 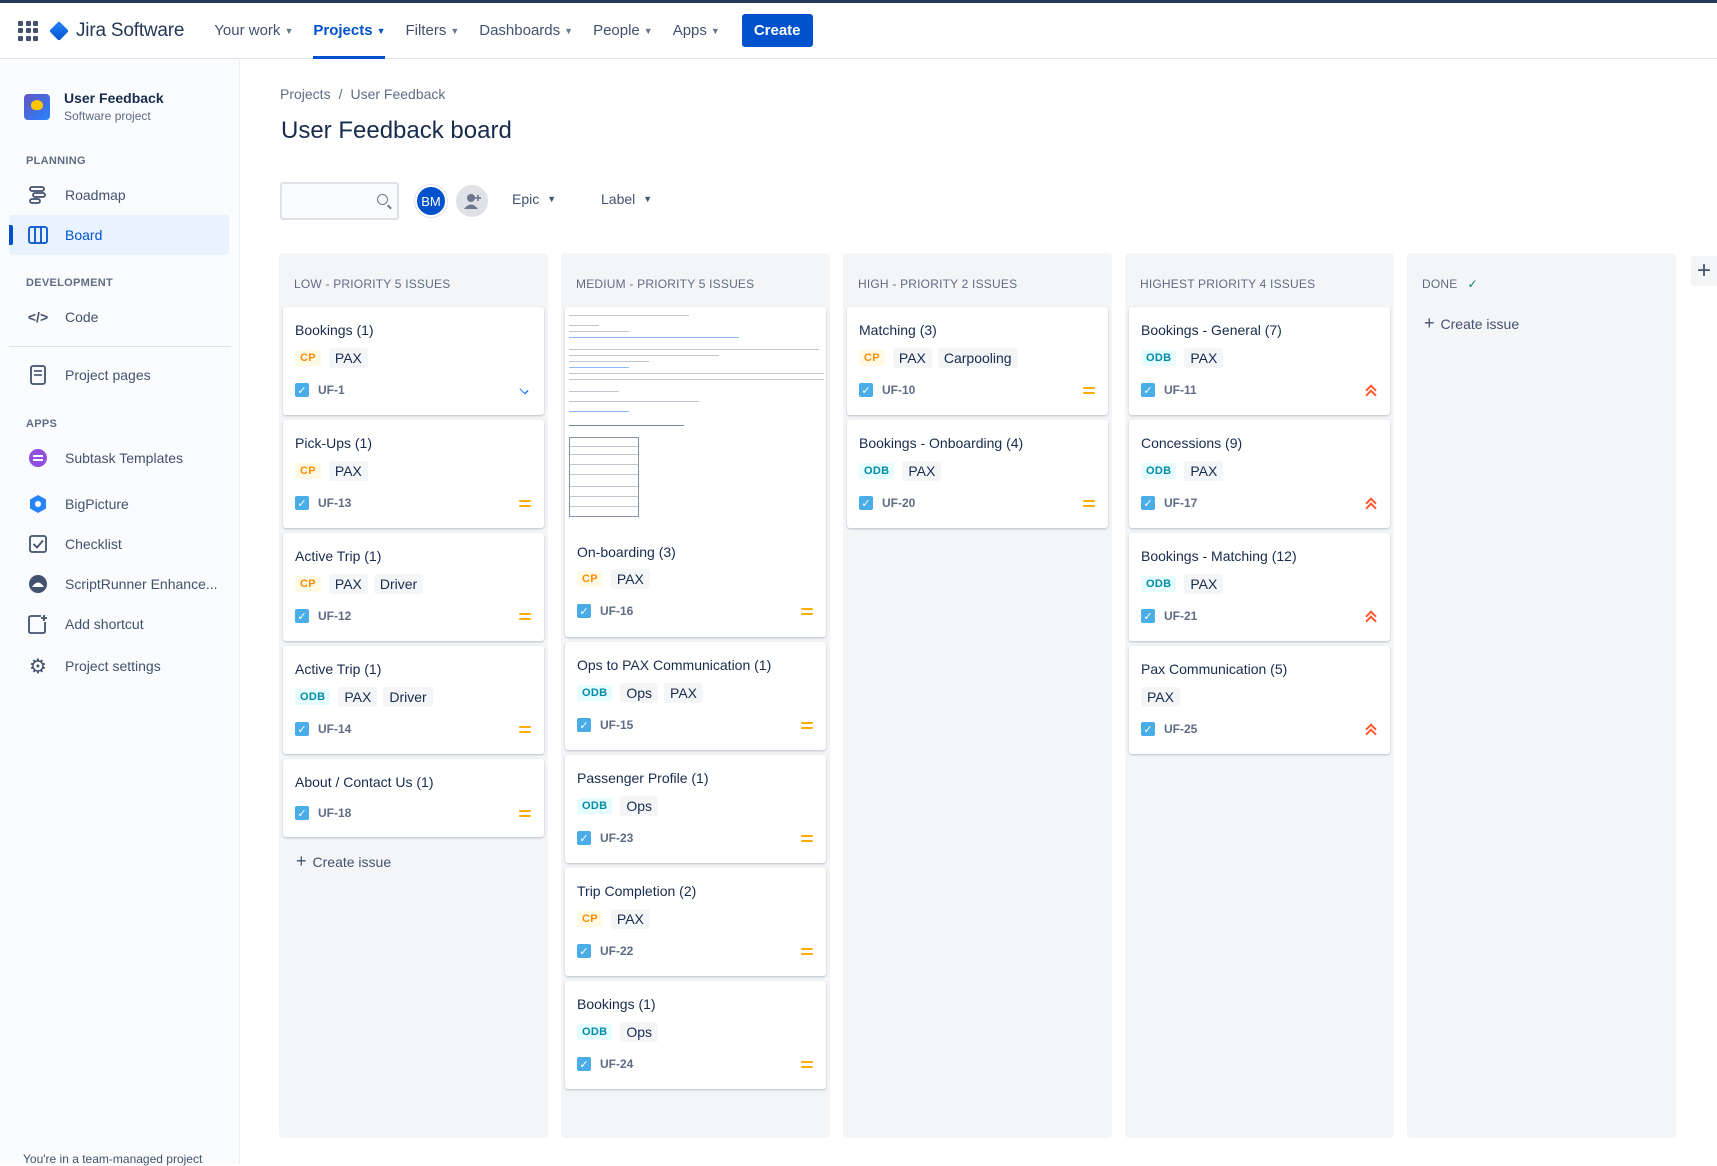 What do you see at coordinates (119, 666) in the screenshot?
I see `sidebar-item-project-settings: ⚙ Project settings` at bounding box center [119, 666].